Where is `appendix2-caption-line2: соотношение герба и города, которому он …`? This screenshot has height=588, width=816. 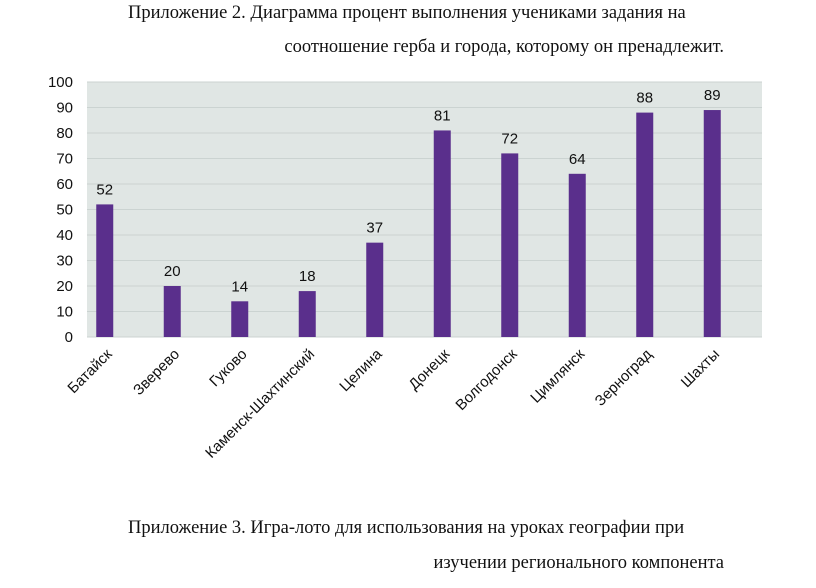 appendix2-caption-line2: соотношение герба и города, которому он … is located at coordinates (504, 47).